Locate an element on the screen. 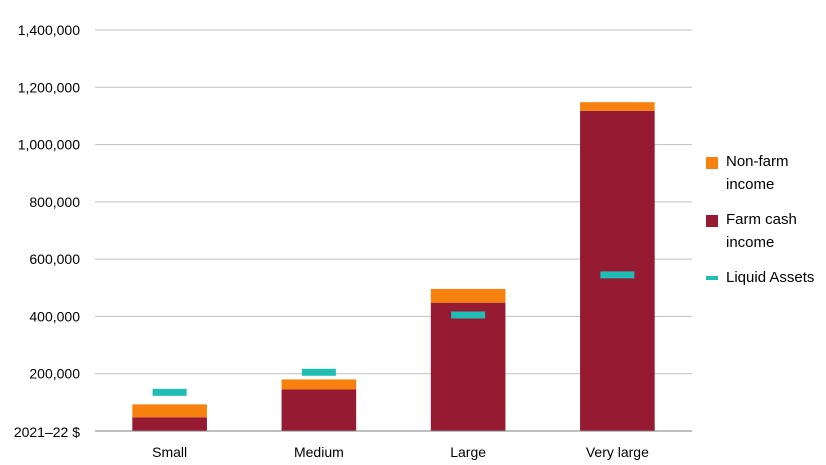  legend-label-farm-cash-income: Farm cash income is located at coordinates (761, 231).